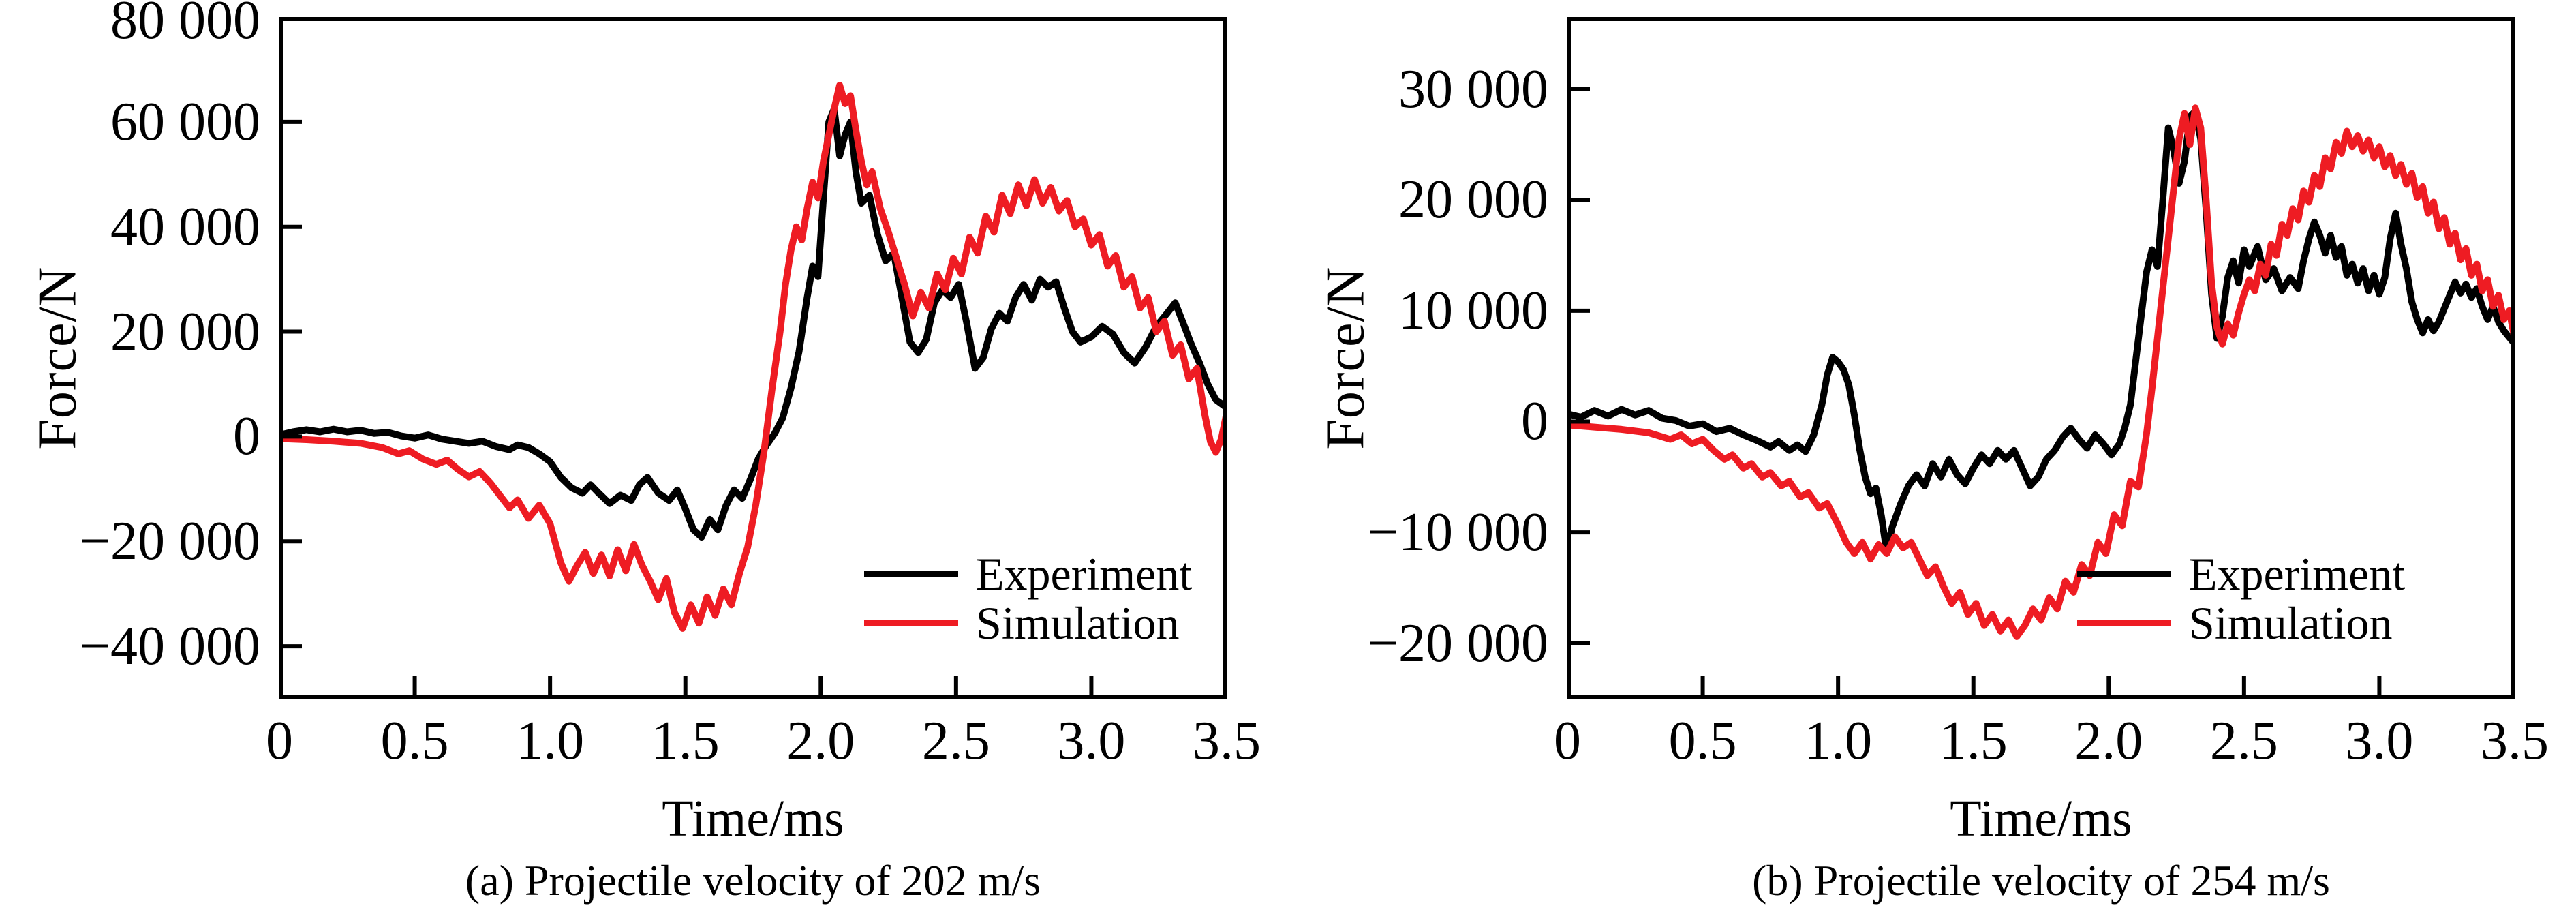 This screenshot has height=912, width=2576. Describe the element at coordinates (185, 121) in the screenshot. I see `y-tick-label: 60 000` at that location.